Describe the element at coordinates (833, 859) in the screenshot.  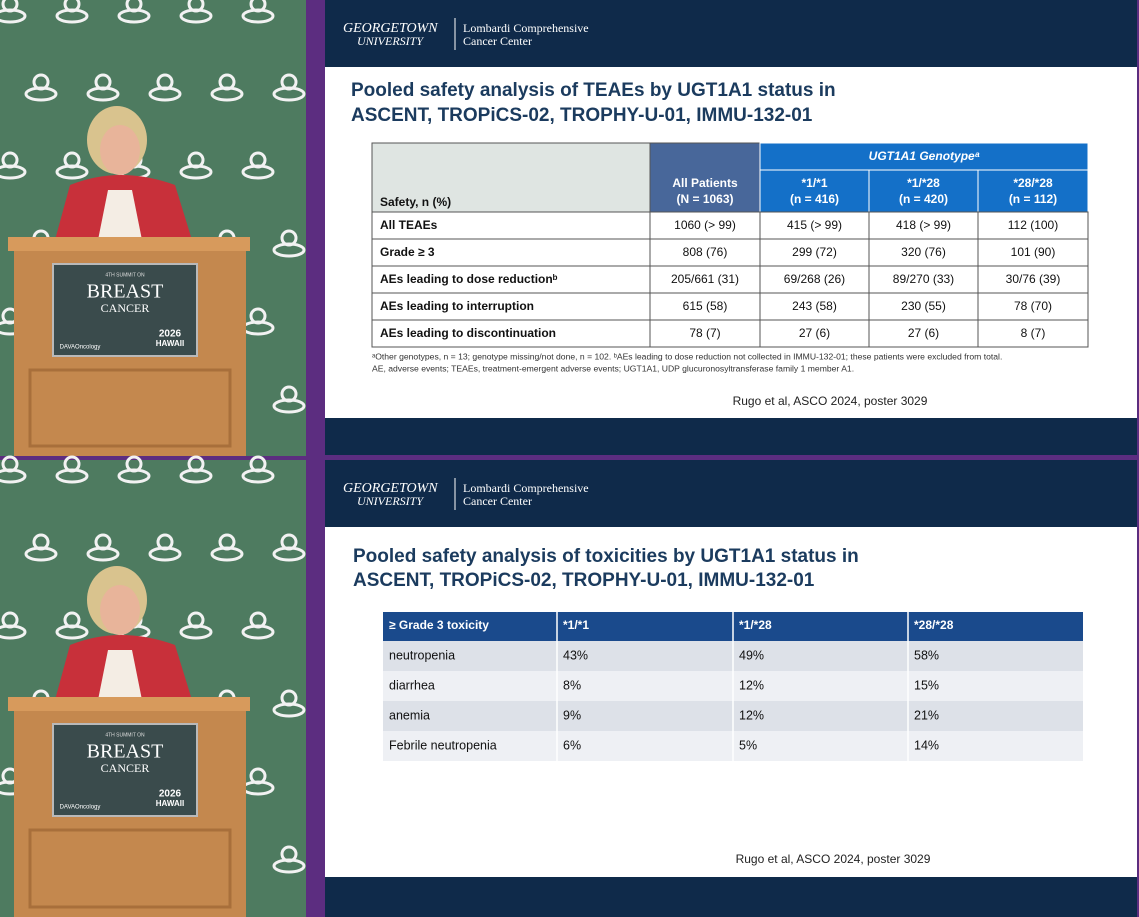
I see `citation: Rugo et al, ASCO 2024, poster 3029` at that location.